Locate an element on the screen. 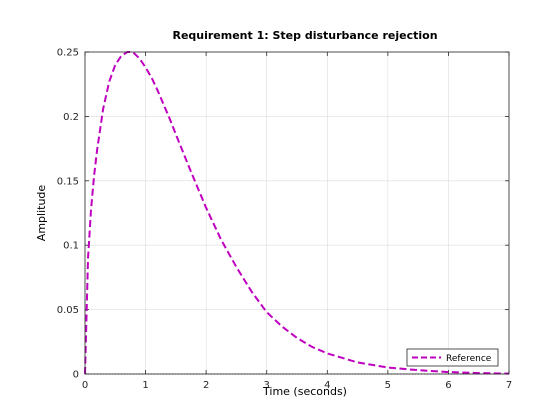  x-tick-label: 0 is located at coordinates (85, 385).